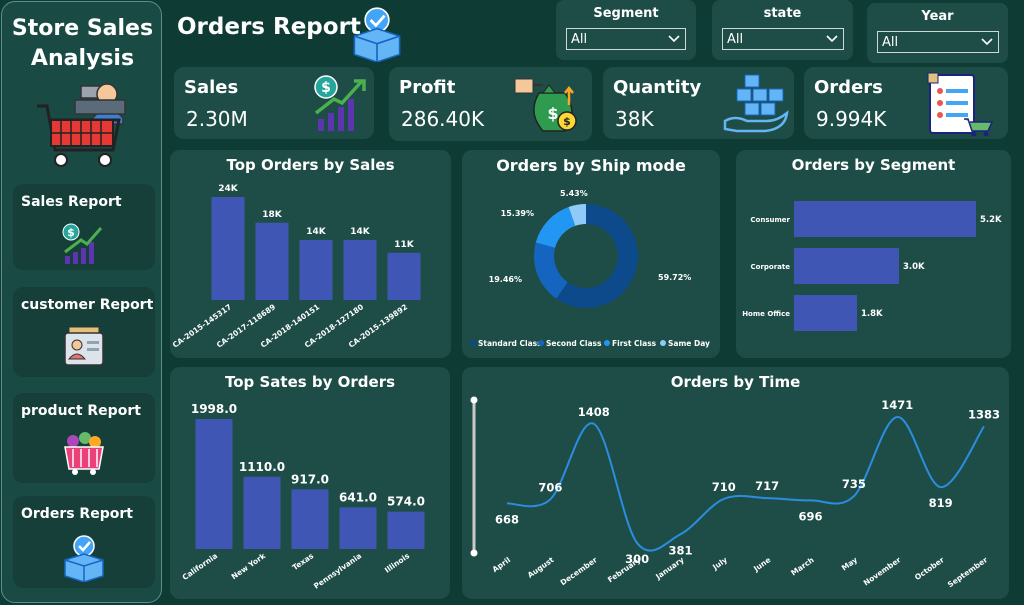  What do you see at coordinates (337, 571) in the screenshot?
I see `category-label: Pennsylvania` at bounding box center [337, 571].